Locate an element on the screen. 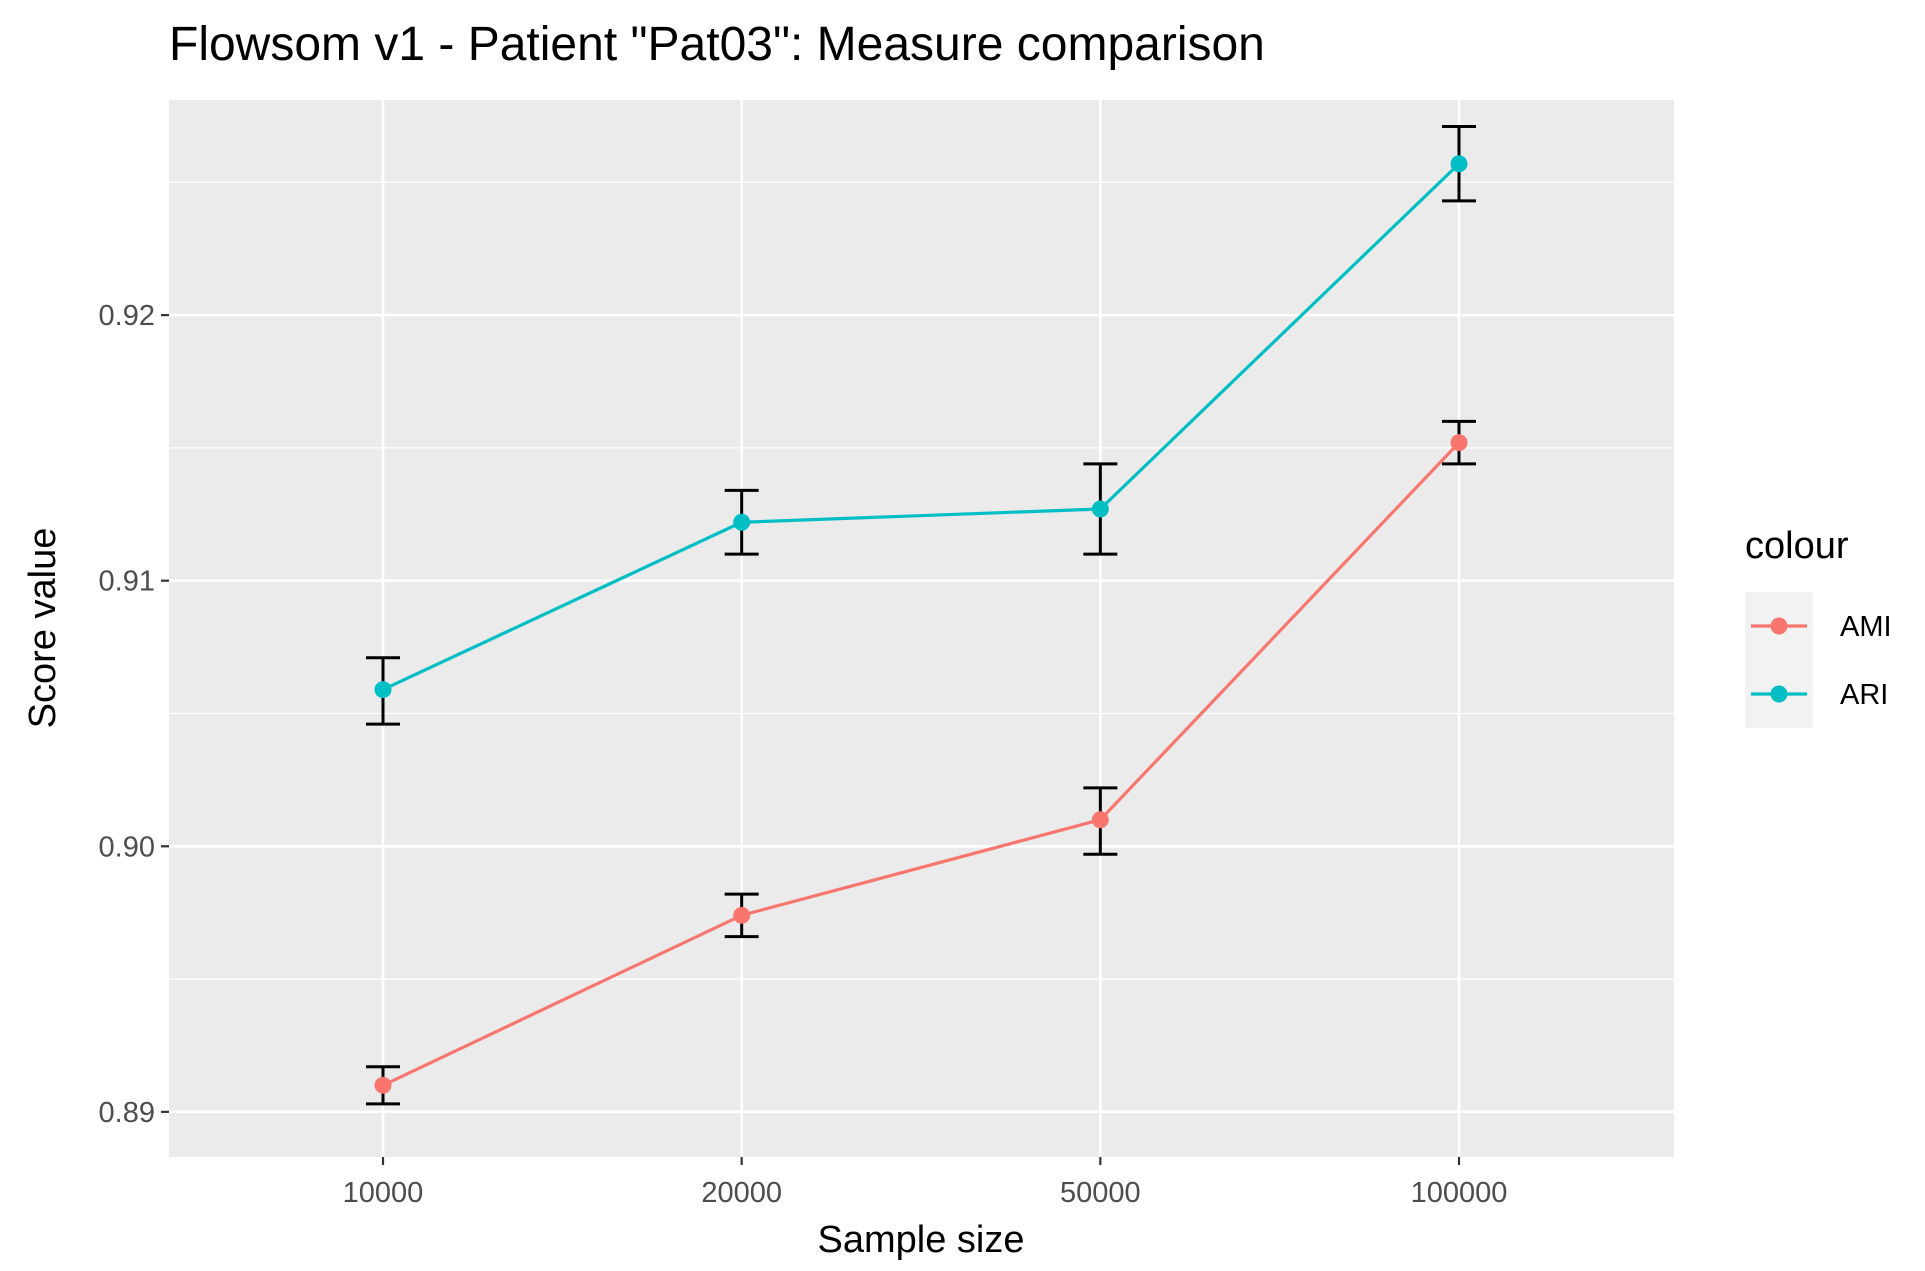 Image resolution: width=1925 pixels, height=1271 pixels. y-axis: 0.89 0.90 0.91 0.92 is located at coordinates (134, 714).